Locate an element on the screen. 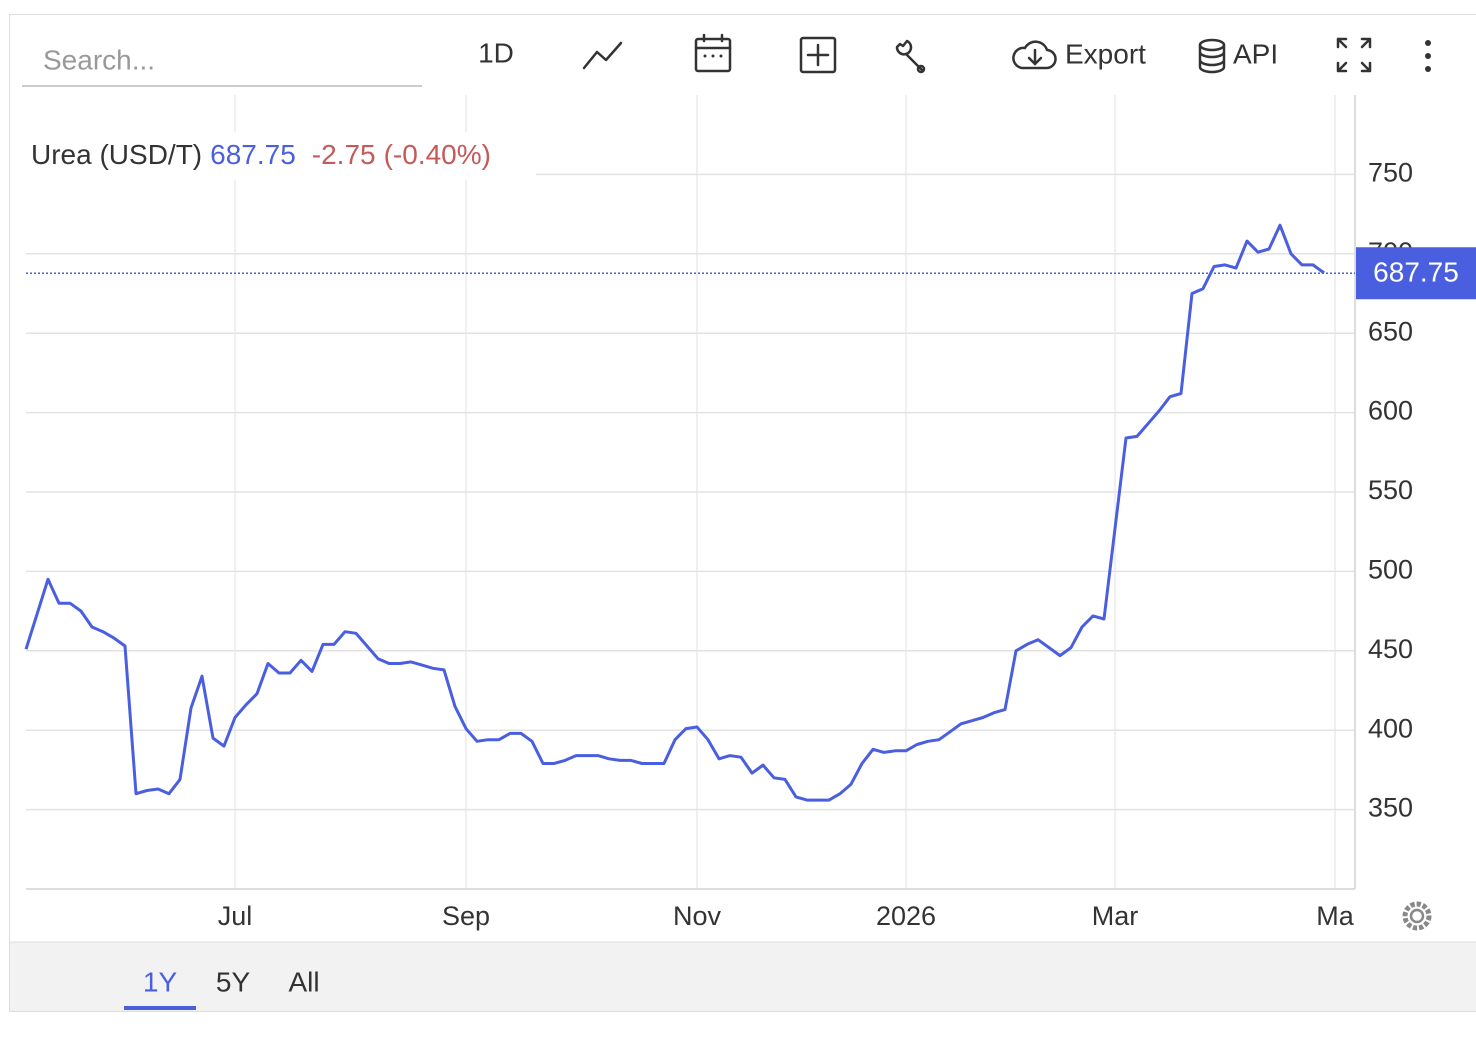 This screenshot has width=1476, height=1049. quote-header: Urea (USD/T) 687.75 -2.75 (-0.40%) is located at coordinates (261, 154).